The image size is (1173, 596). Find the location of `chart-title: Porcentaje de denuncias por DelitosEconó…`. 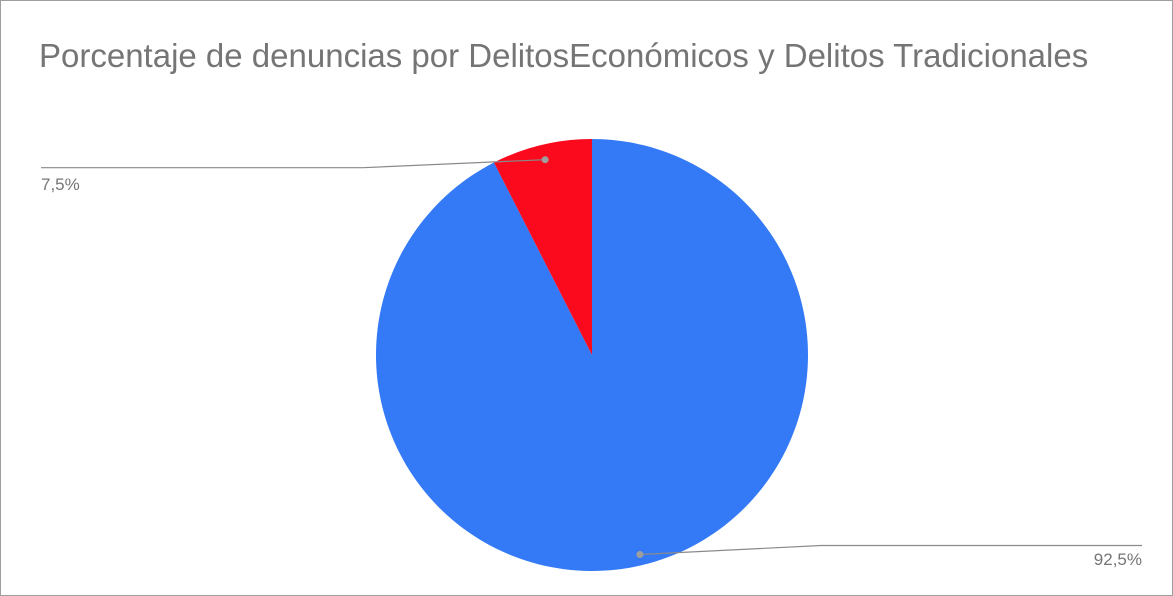

chart-title: Porcentaje de denuncias por DelitosEconó… is located at coordinates (564, 55).